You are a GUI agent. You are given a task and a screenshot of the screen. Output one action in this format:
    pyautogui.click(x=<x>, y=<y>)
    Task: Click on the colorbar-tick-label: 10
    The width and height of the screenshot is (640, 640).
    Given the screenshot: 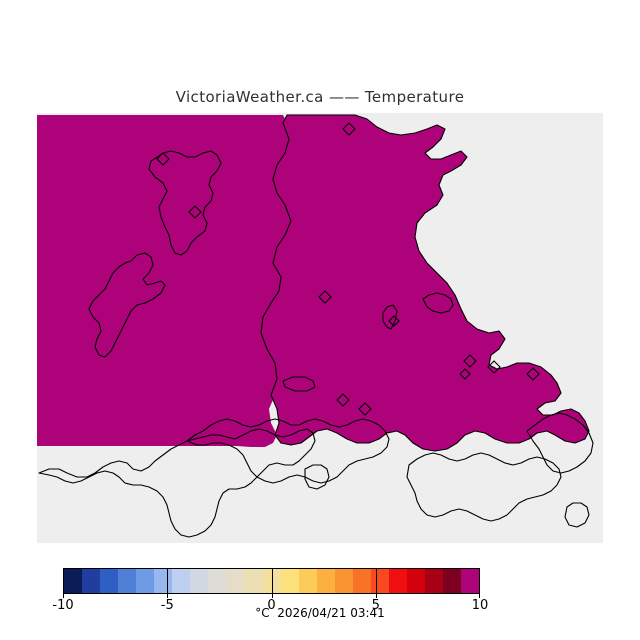 What is the action you would take?
    pyautogui.click(x=480, y=605)
    